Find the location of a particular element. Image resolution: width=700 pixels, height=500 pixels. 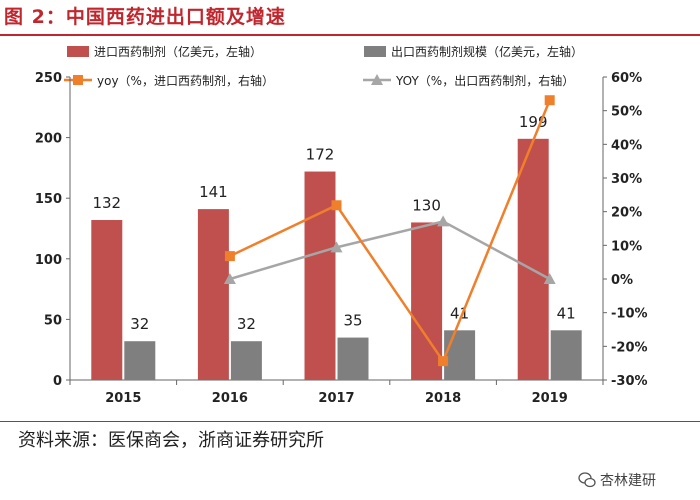

legend-swatch-export is located at coordinates (375, 51).